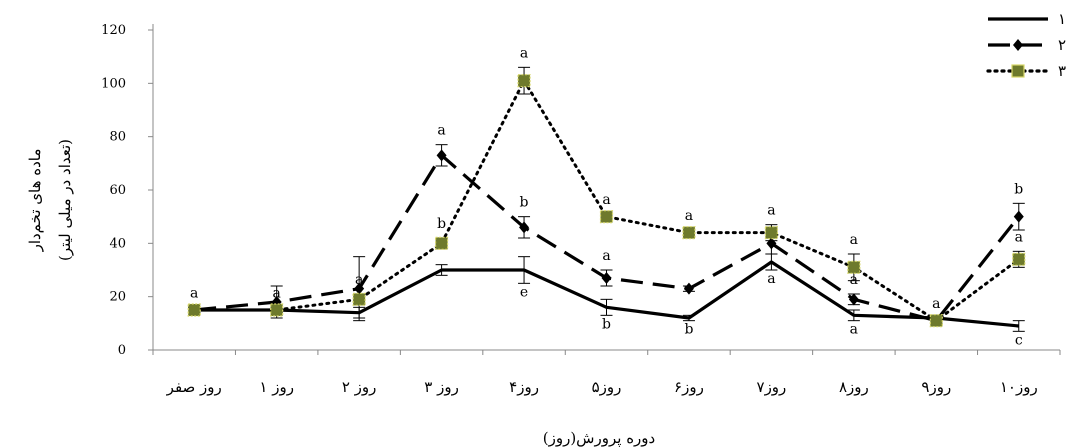  Describe the element at coordinates (1019, 387) in the screenshot. I see `x-tick-label: روز۱۰` at that location.